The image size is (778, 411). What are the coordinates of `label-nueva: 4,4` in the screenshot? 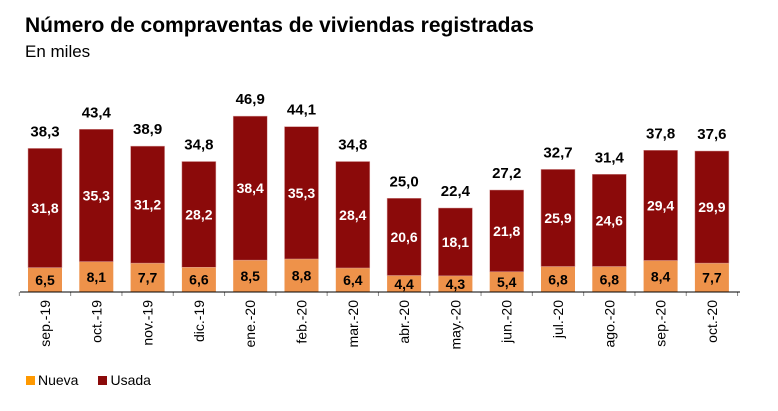 It's located at (404, 284).